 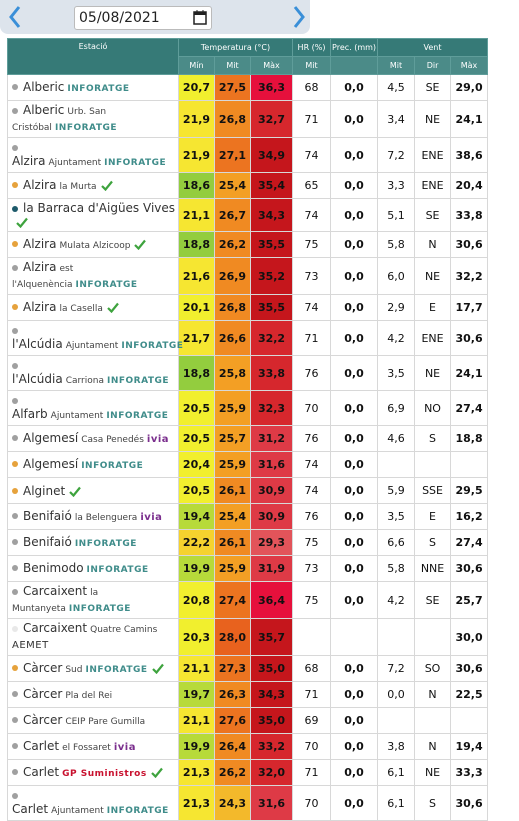 I want to click on station-name: Alzira, so click(x=40, y=243).